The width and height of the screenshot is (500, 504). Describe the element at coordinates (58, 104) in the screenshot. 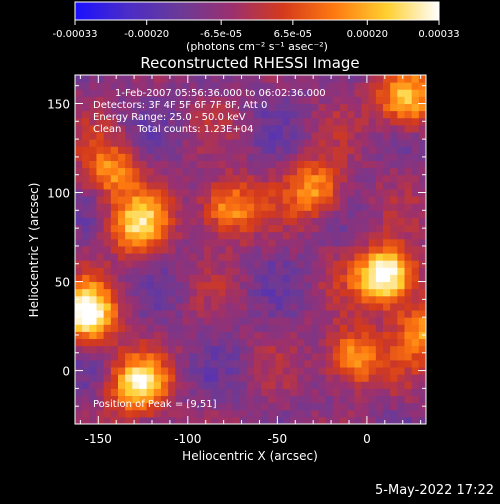

I see `y-tick-label: 150` at that location.